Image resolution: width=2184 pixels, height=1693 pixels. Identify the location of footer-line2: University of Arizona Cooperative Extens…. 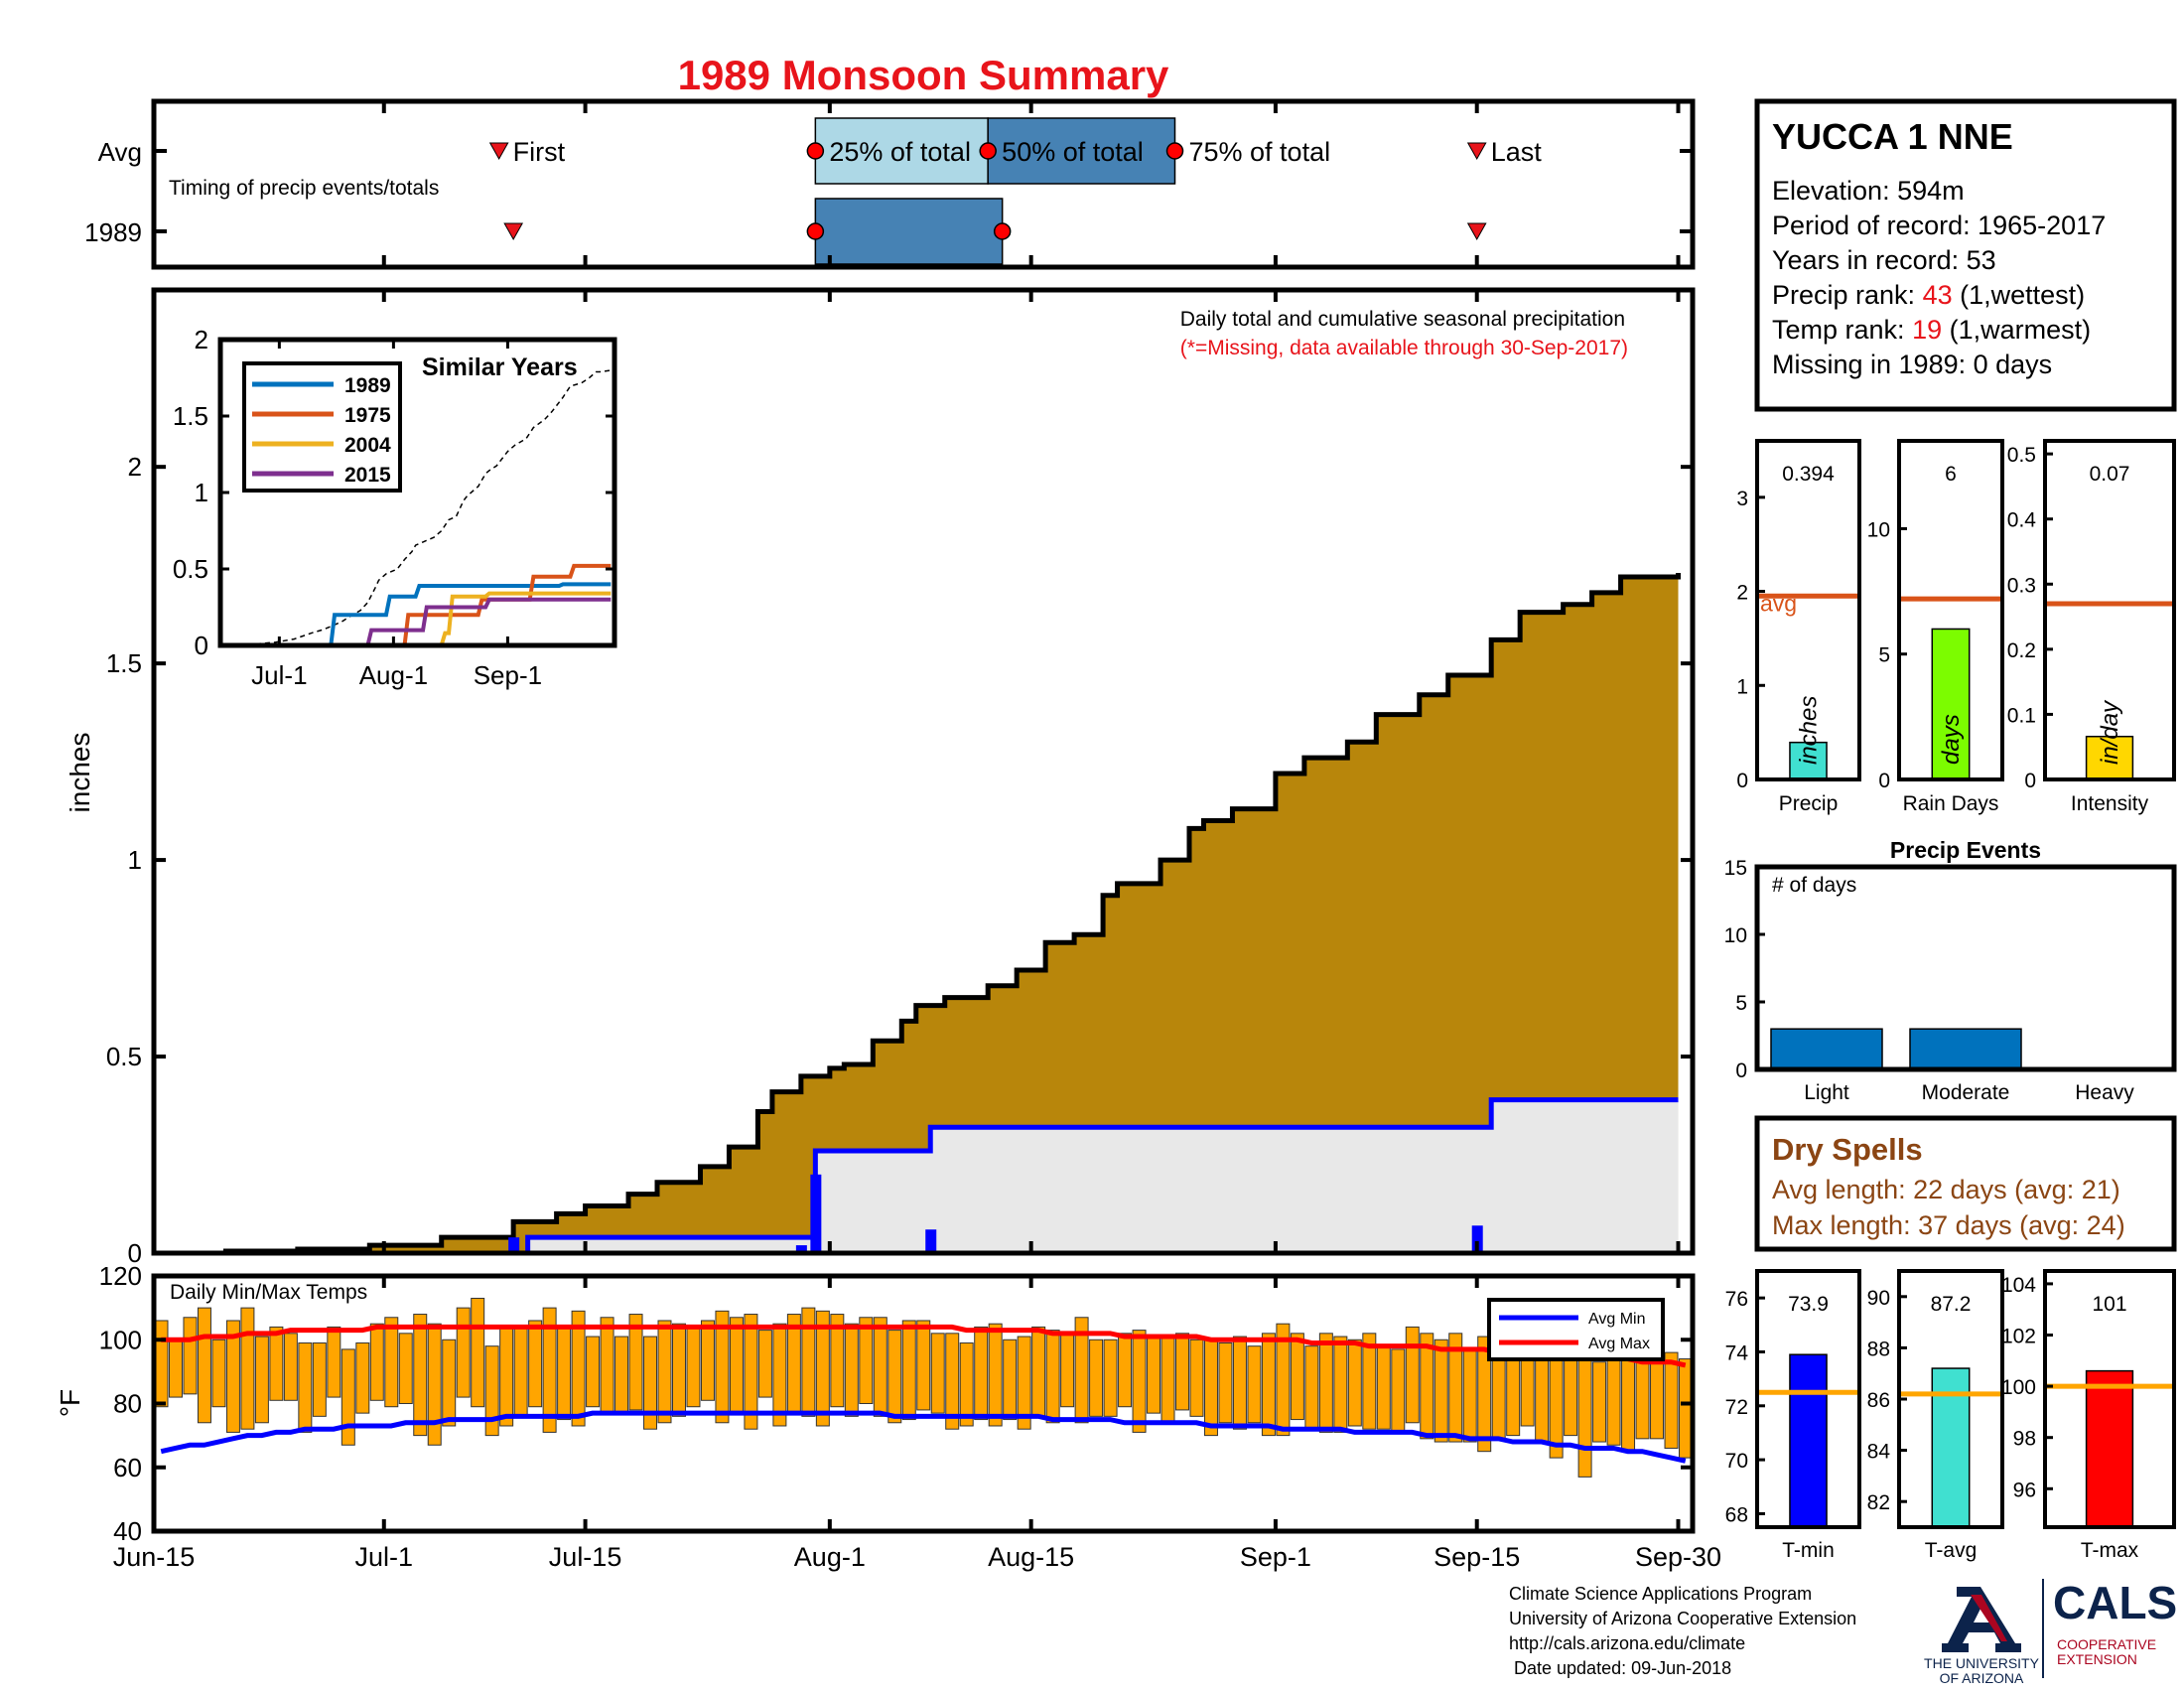
(1682, 1619).